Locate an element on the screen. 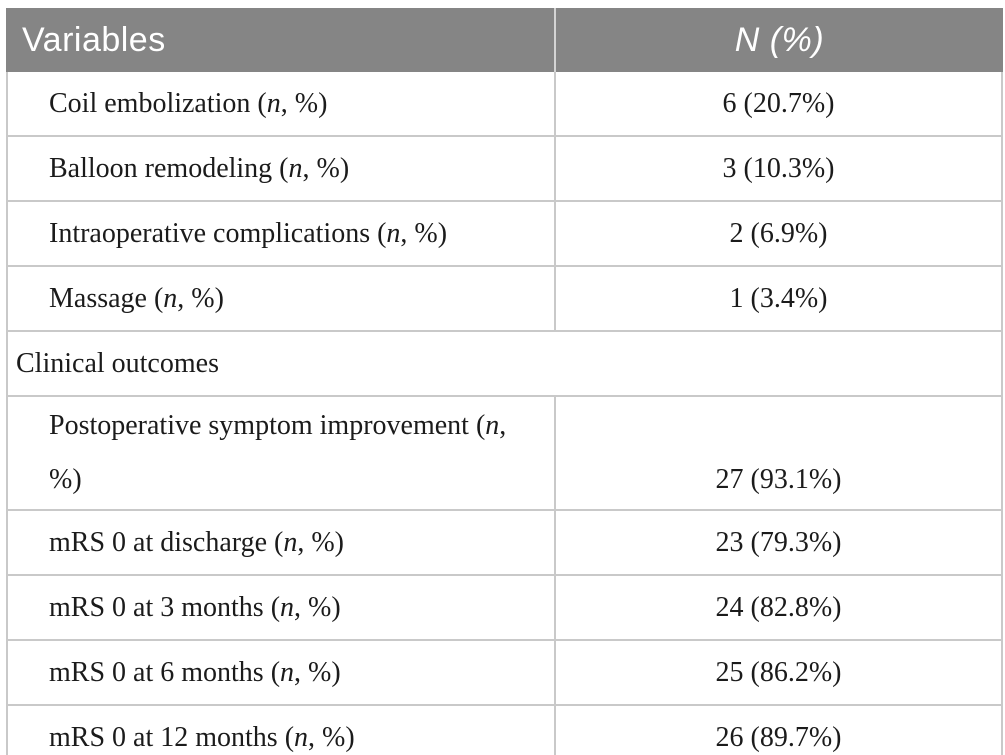  table-row: Massage (n, %) 1 (3.4%) is located at coordinates (504, 299).